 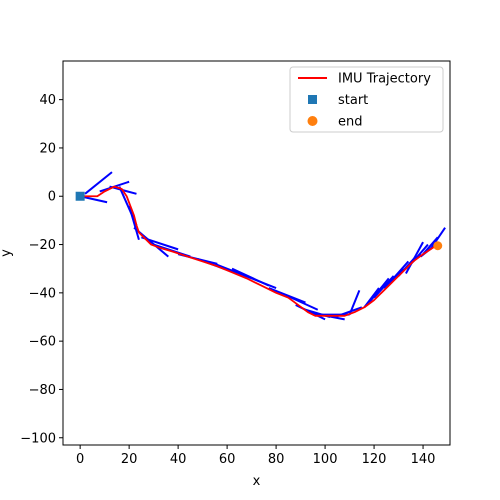 I want to click on y-tick-label: 0, so click(x=52, y=197).